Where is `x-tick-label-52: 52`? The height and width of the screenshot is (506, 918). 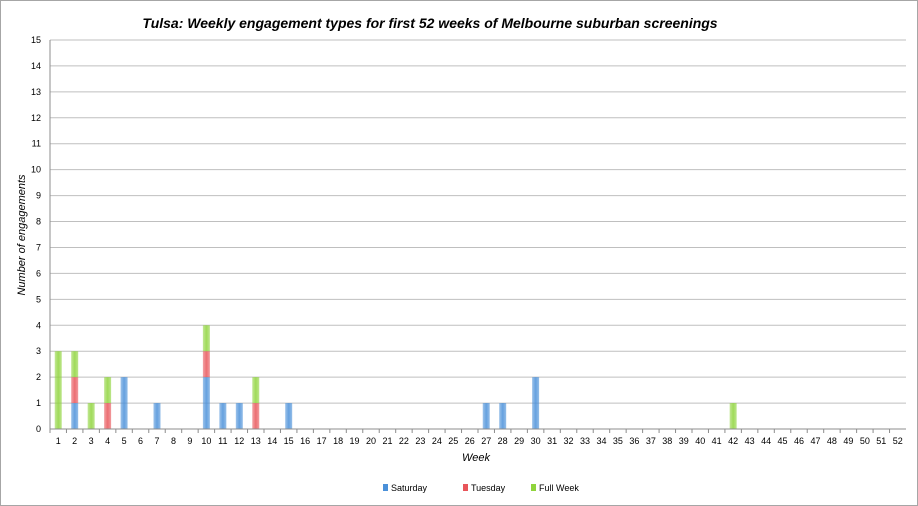 x-tick-label-52: 52 is located at coordinates (898, 441).